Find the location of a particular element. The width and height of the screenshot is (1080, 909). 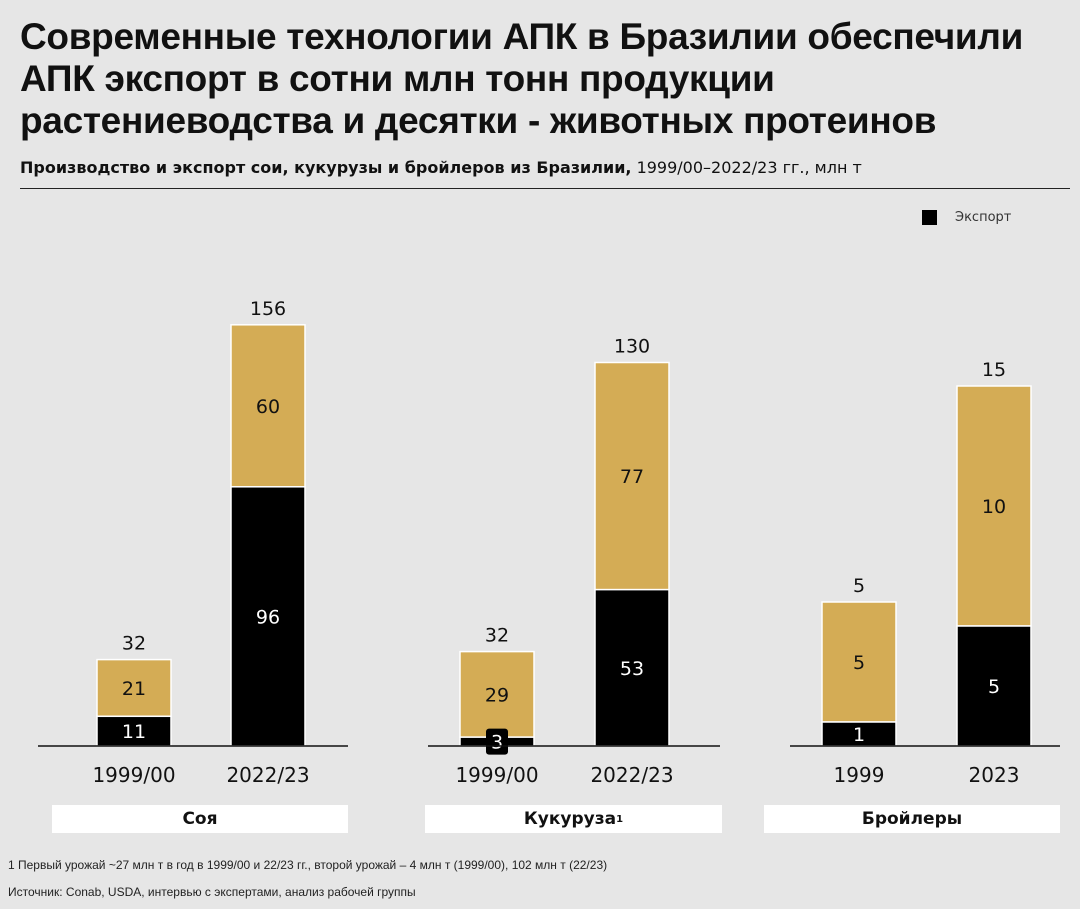

category-label-broilers: Бройлеры is located at coordinates (912, 819).